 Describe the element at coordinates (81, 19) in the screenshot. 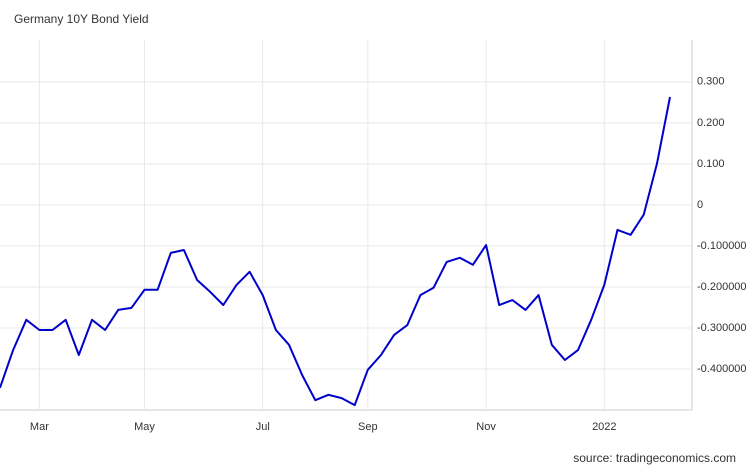

I see `chart-title: Germany 10Y Bond Yield` at that location.